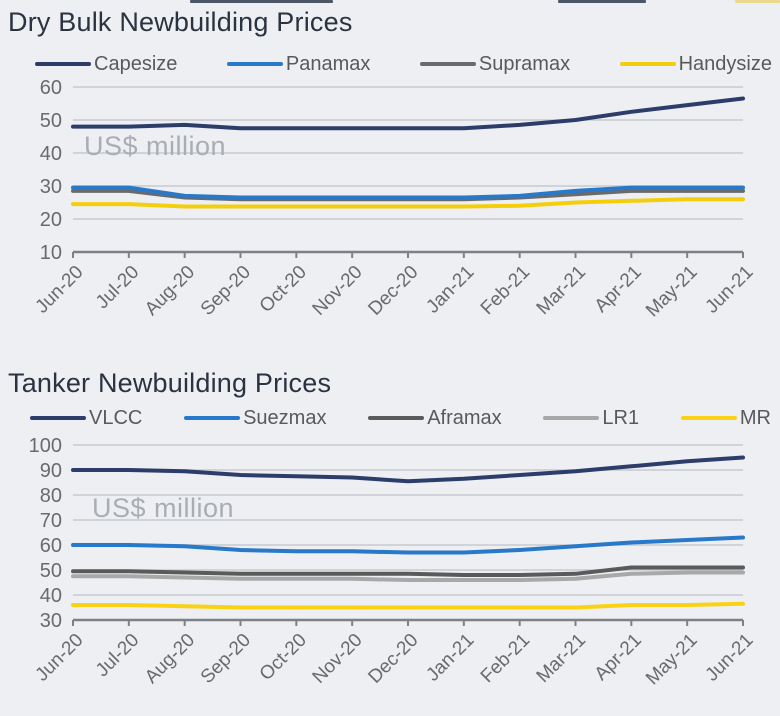 This screenshot has width=780, height=716. Describe the element at coordinates (755, 417) in the screenshot. I see `legend-label: MR` at that location.